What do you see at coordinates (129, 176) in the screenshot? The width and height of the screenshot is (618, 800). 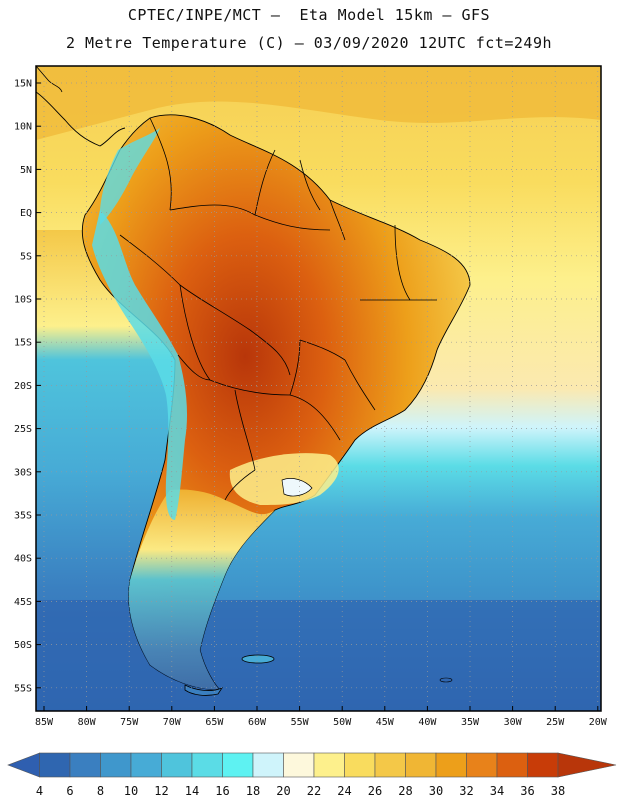 I see `andes-north-strip` at bounding box center [129, 176].